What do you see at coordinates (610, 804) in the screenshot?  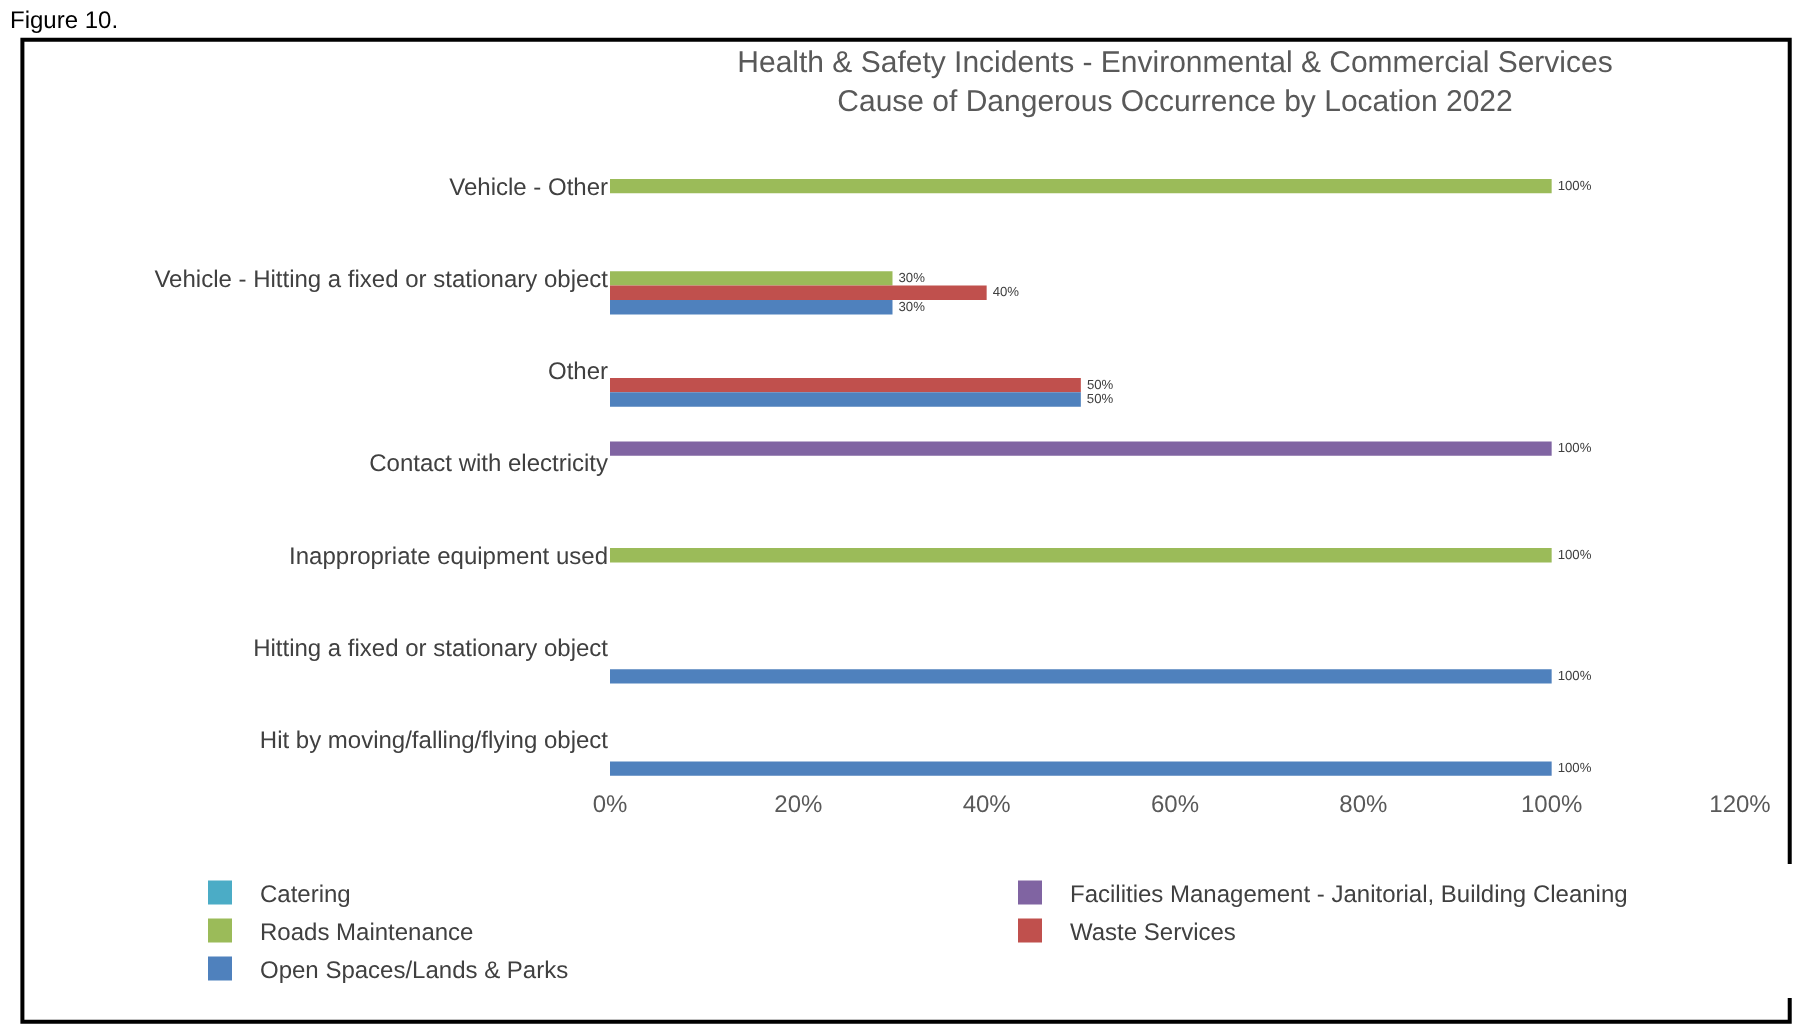 I see `x-tick-label: 0%` at bounding box center [610, 804].